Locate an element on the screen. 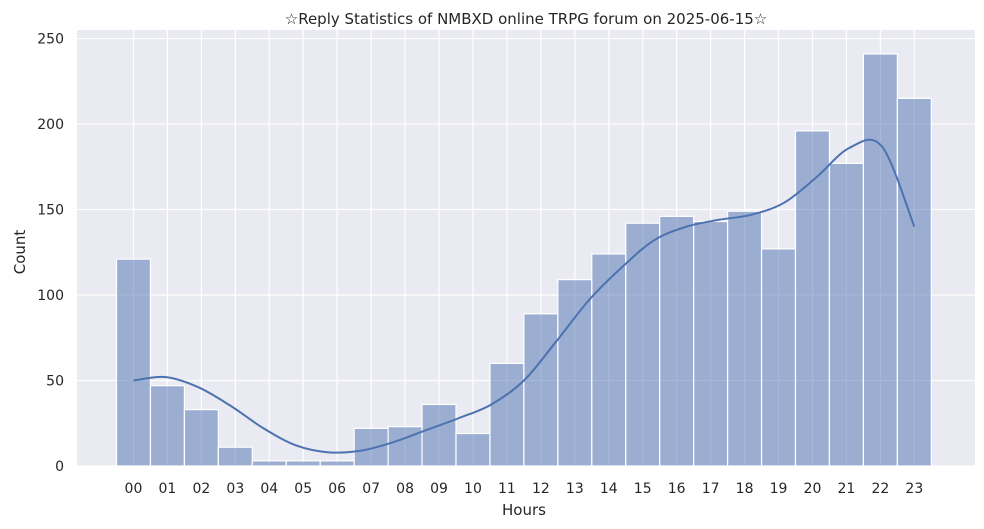 The width and height of the screenshot is (984, 529). x-tick-label: 12 is located at coordinates (541, 489).